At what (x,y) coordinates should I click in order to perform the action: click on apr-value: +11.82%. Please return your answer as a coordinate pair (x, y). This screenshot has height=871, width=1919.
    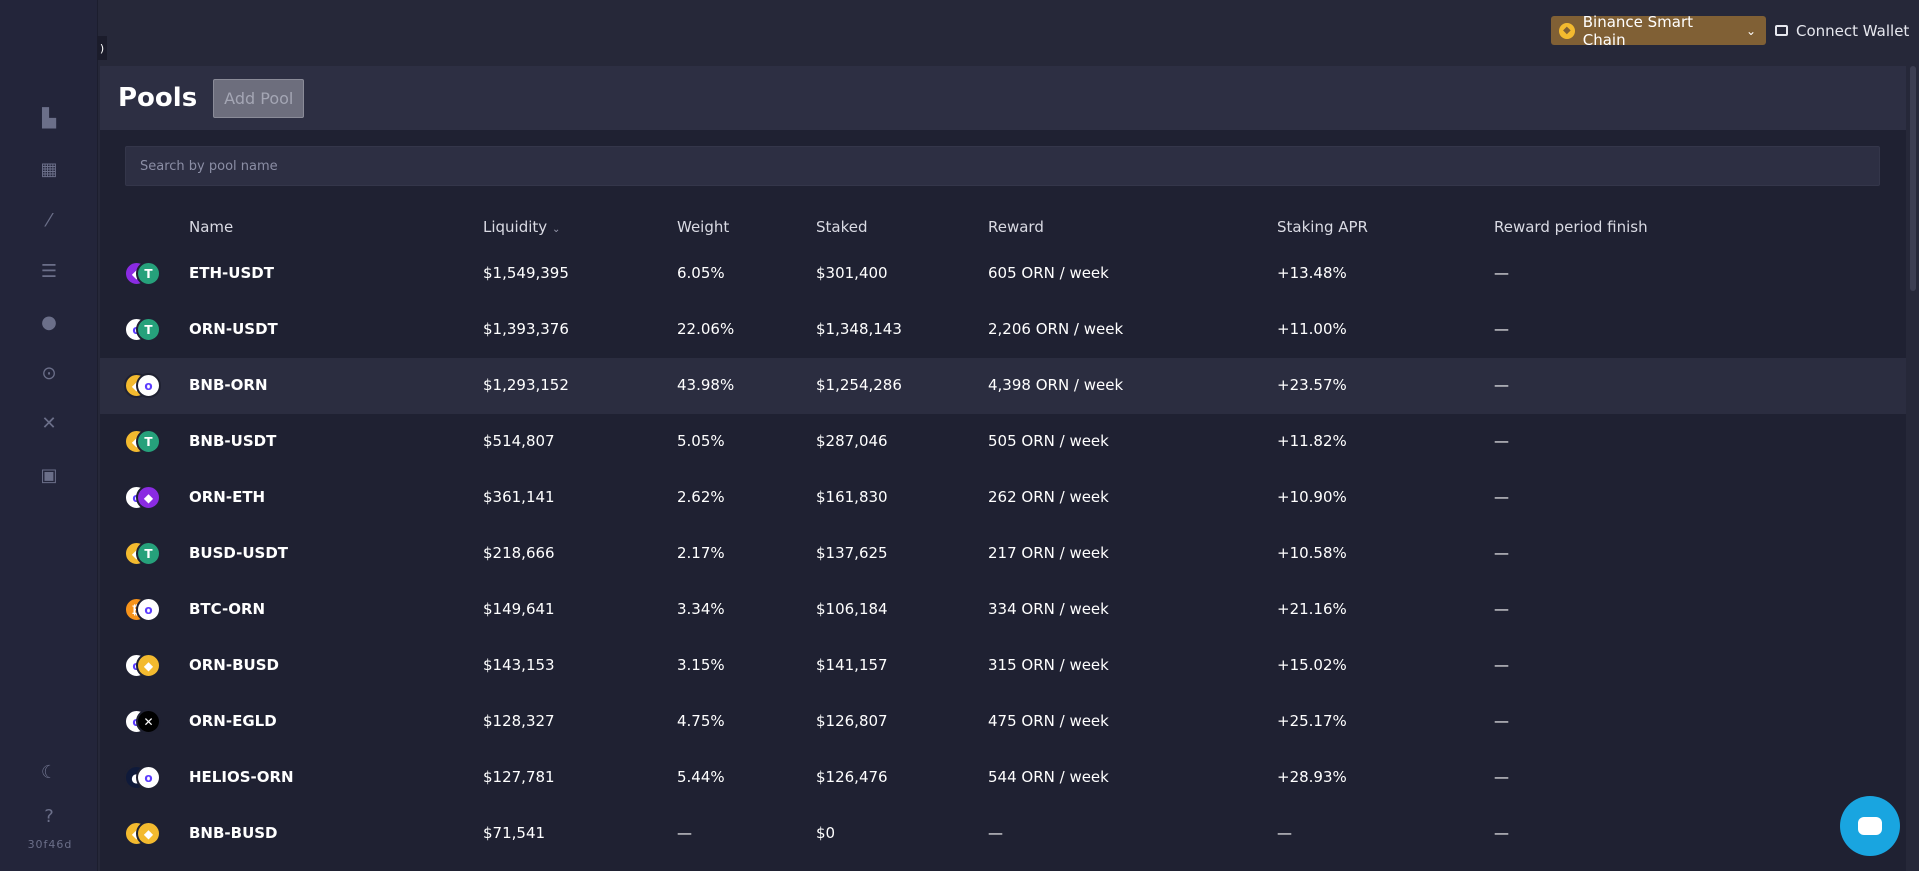
    Looking at the image, I should click on (1312, 441).